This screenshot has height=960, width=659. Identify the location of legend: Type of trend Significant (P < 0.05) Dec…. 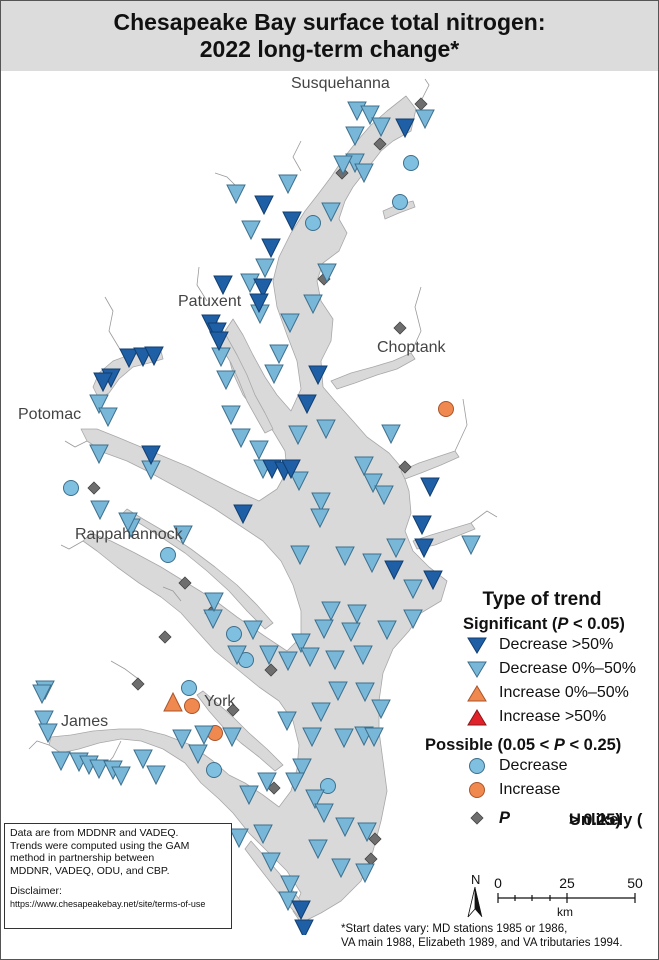
(540, 710).